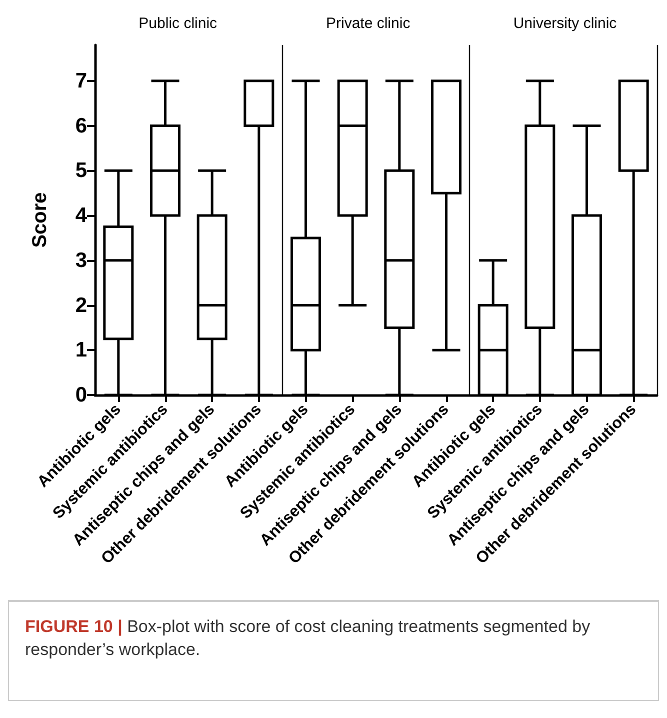 The image size is (667, 718). Describe the element at coordinates (81, 216) in the screenshot. I see `y-tick-label: 4` at that location.